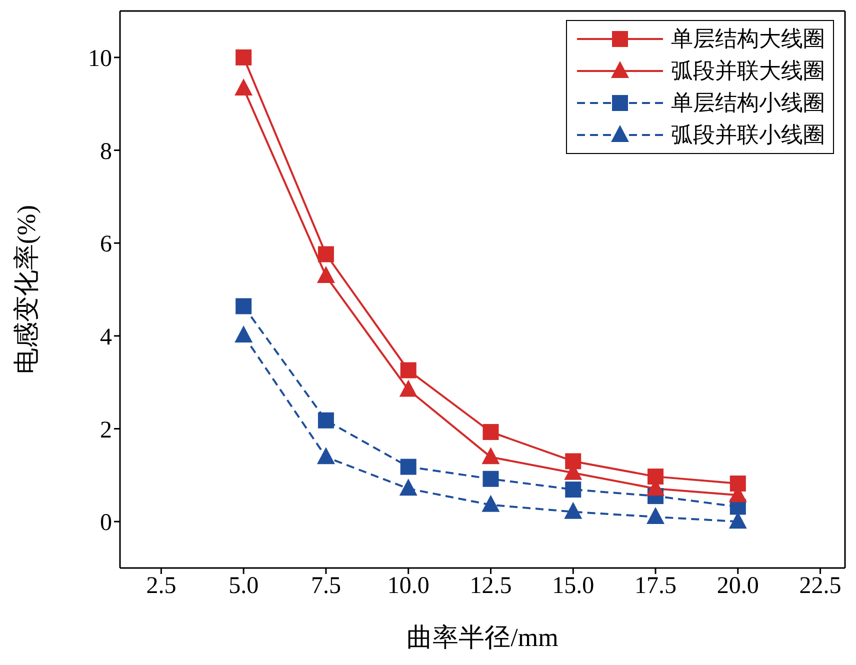 This screenshot has height=665, width=856. Describe the element at coordinates (161, 586) in the screenshot. I see `x-tick-label: 2.5` at that location.